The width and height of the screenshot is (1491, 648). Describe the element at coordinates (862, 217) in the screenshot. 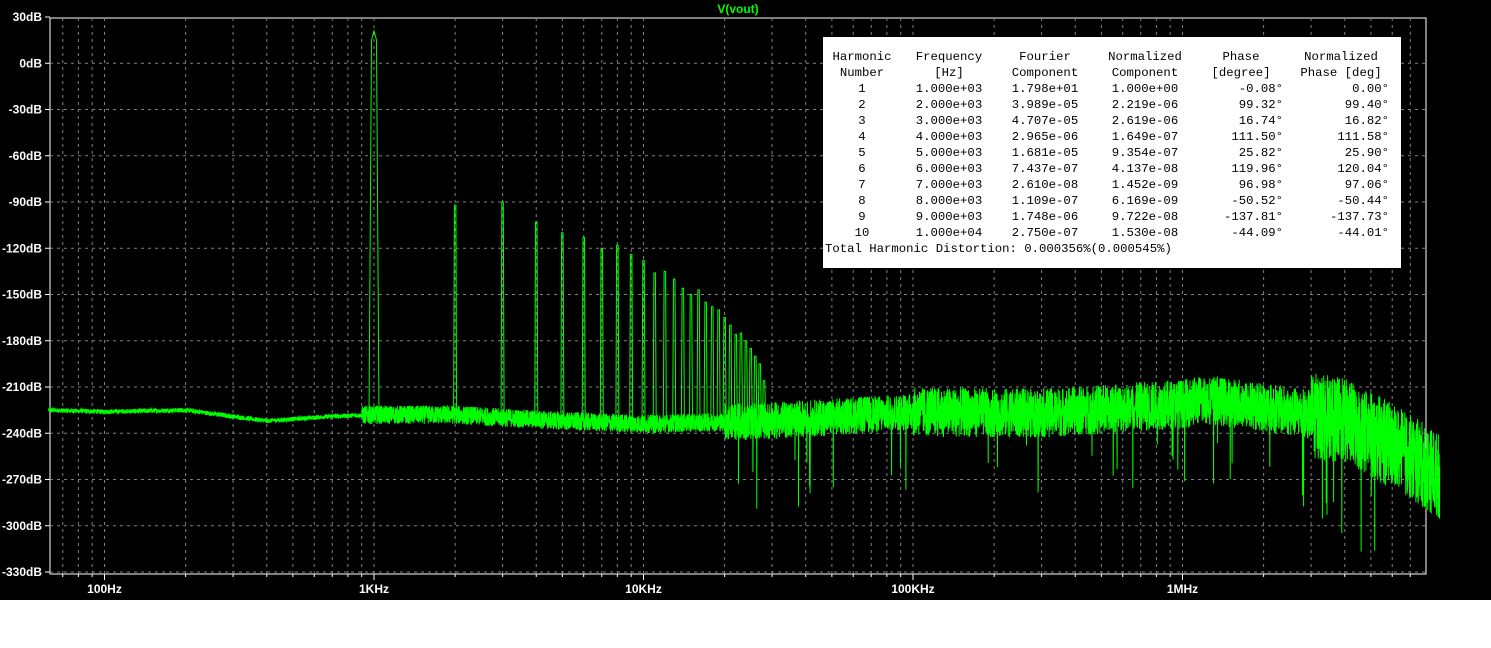

I see `fourier-cell: 9` at that location.